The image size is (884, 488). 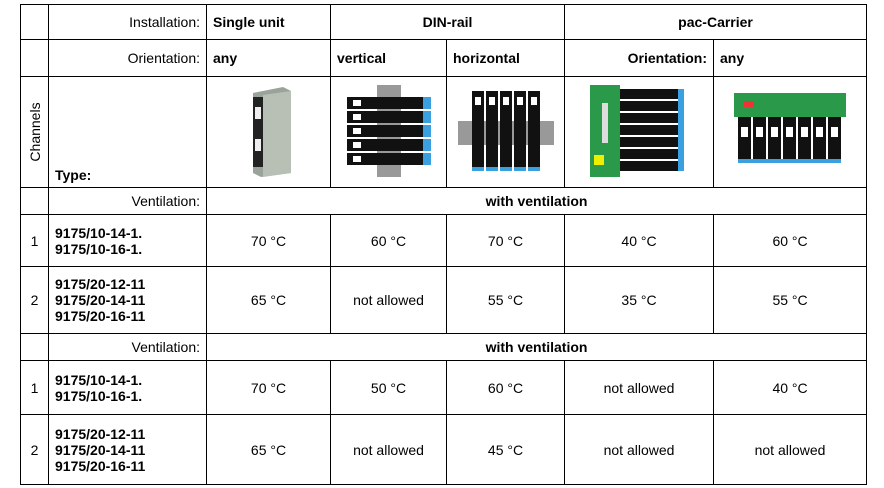 What do you see at coordinates (127, 58) in the screenshot?
I see `label: Orientation:` at bounding box center [127, 58].